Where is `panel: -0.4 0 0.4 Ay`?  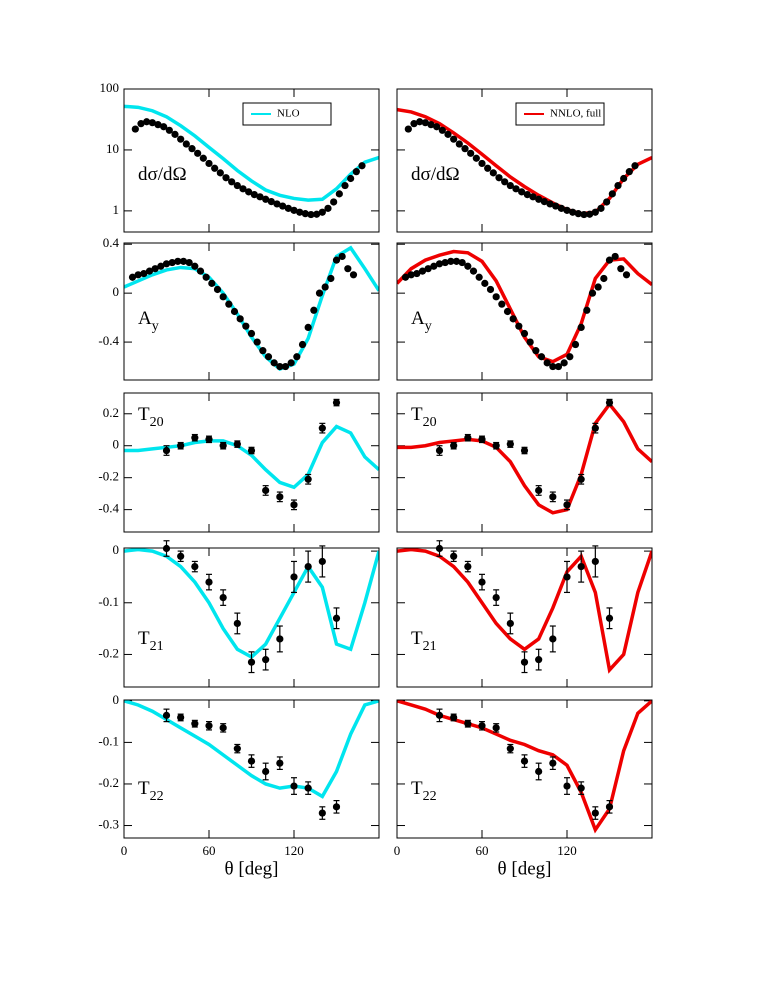 panel: -0.4 0 0.4 Ay is located at coordinates (239, 308).